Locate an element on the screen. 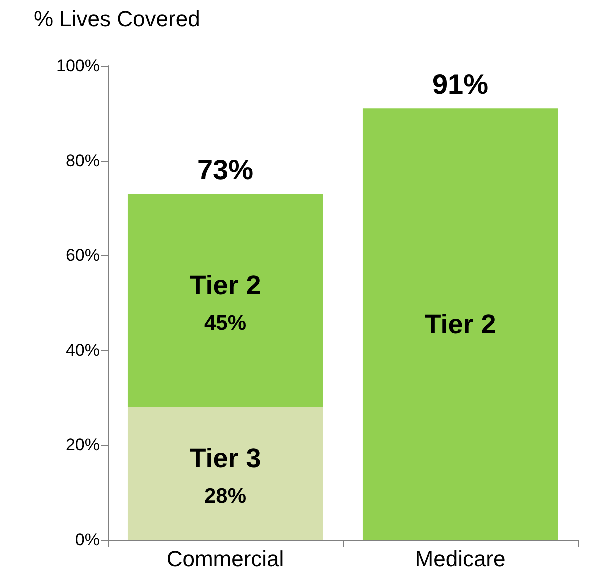 The height and width of the screenshot is (582, 590). total-label: 91% is located at coordinates (460, 84).